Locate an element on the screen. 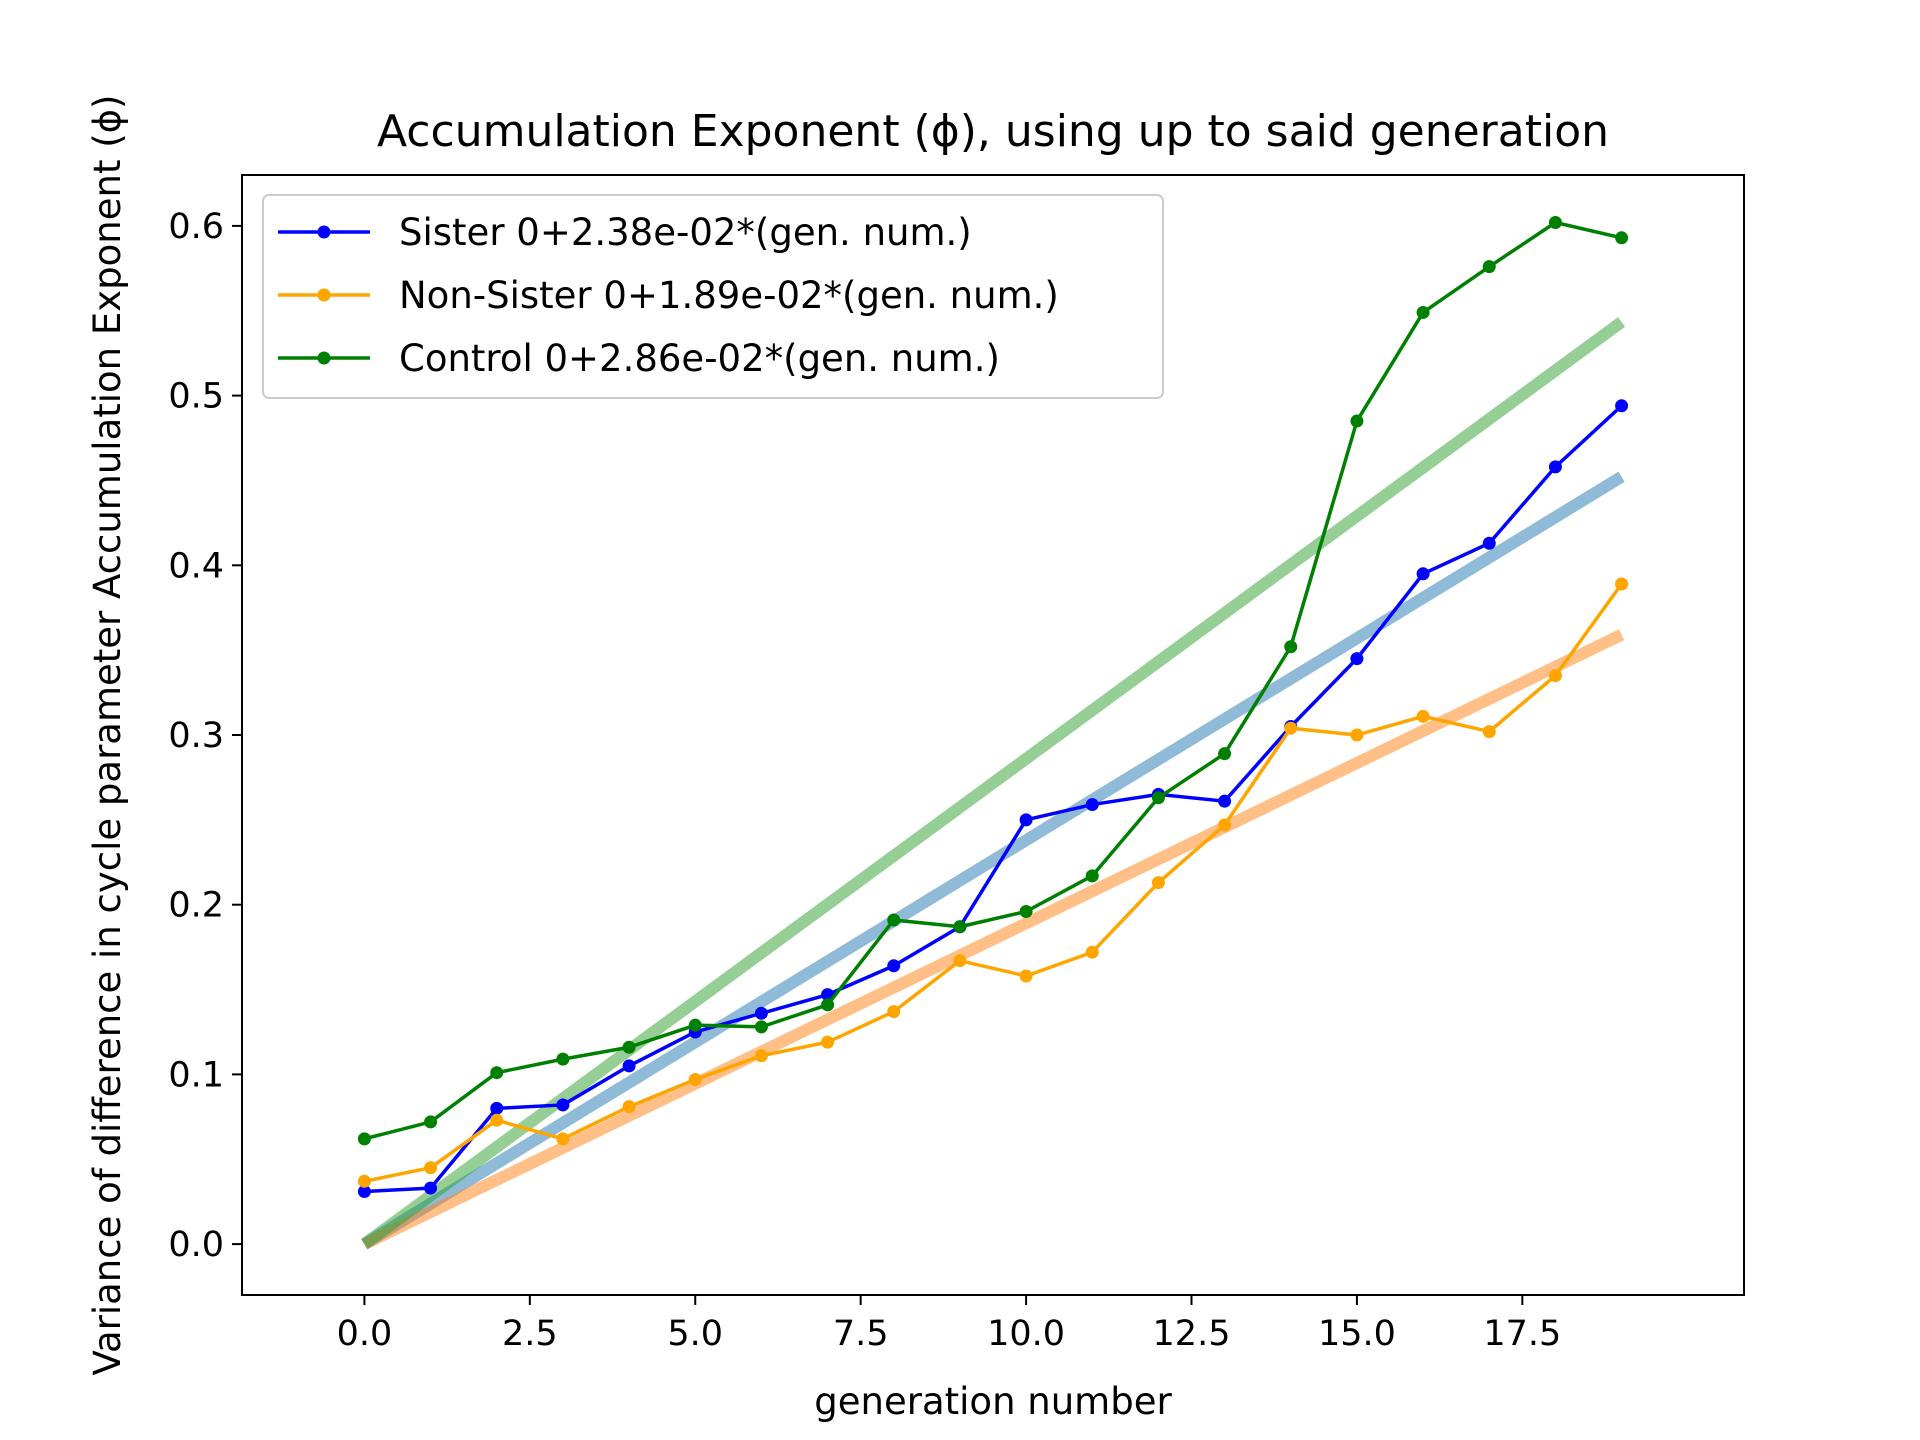  y-tick-label: 0.1 is located at coordinates (196, 1075).